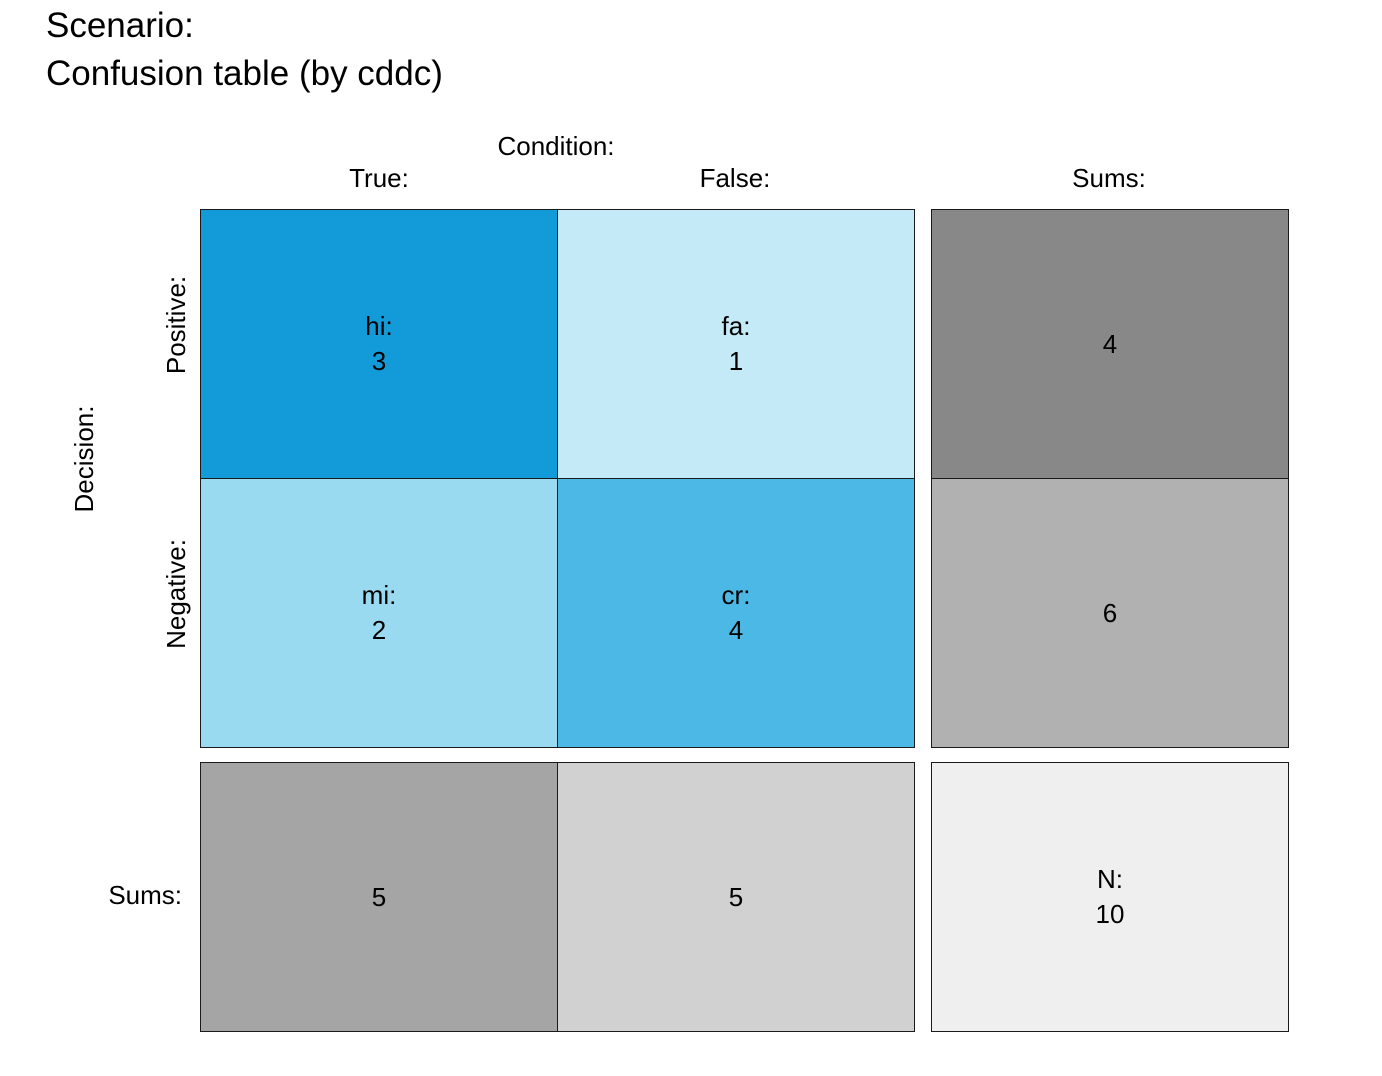 This screenshot has height=1076, width=1382. I want to click on cell-fa-value: 1, so click(736, 361).